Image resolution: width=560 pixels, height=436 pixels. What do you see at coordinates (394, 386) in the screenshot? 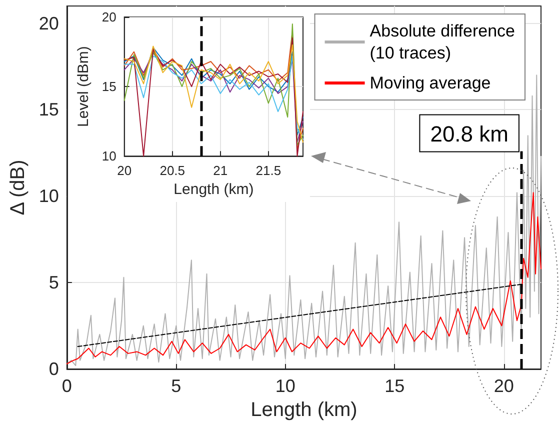
I see `x-tick-label: 15` at bounding box center [394, 386].